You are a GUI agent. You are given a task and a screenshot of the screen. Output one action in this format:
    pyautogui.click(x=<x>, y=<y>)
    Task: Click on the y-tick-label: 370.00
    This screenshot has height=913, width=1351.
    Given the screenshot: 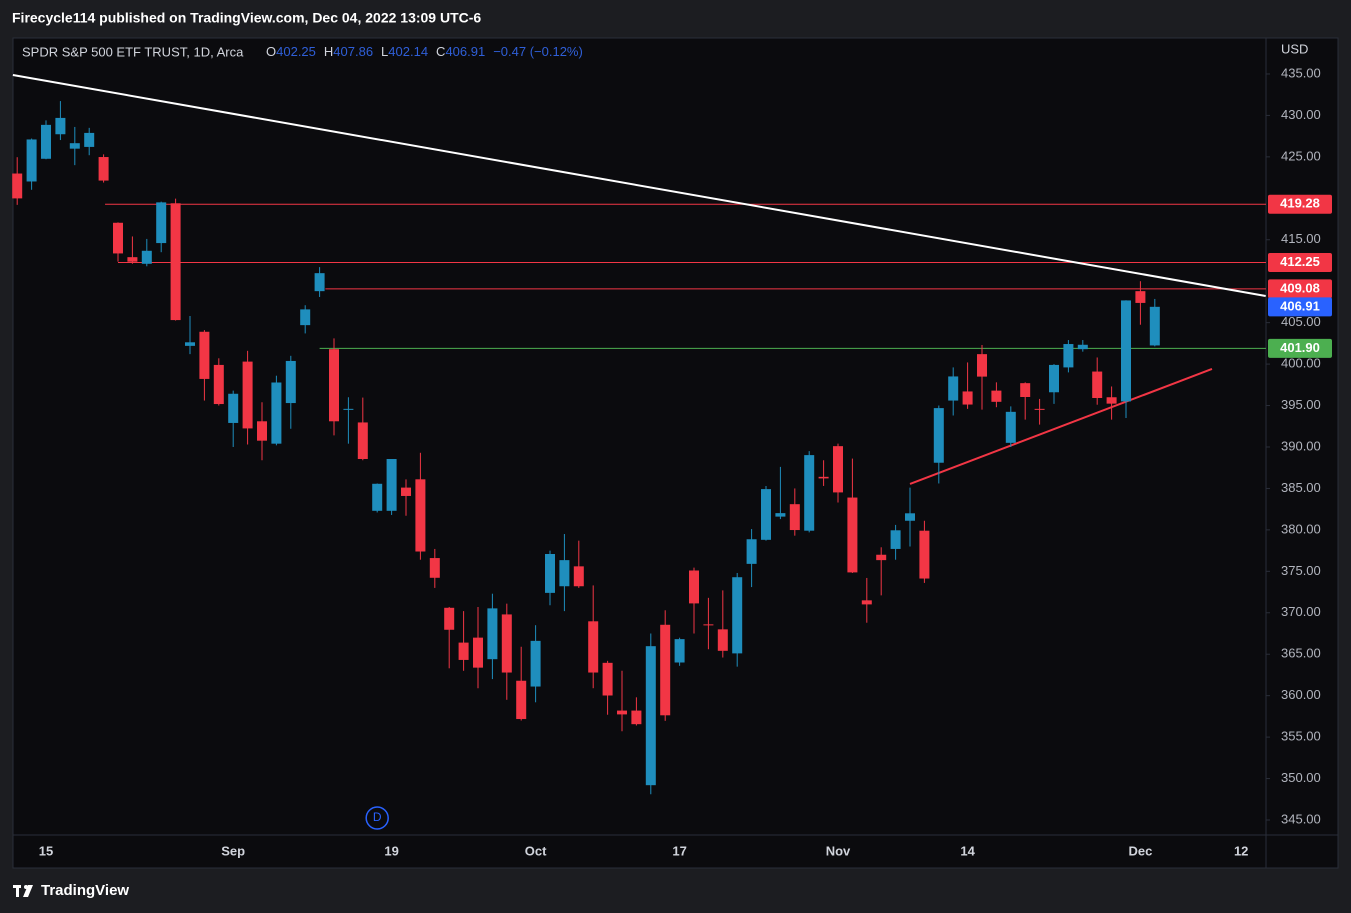 What is the action you would take?
    pyautogui.click(x=1301, y=611)
    